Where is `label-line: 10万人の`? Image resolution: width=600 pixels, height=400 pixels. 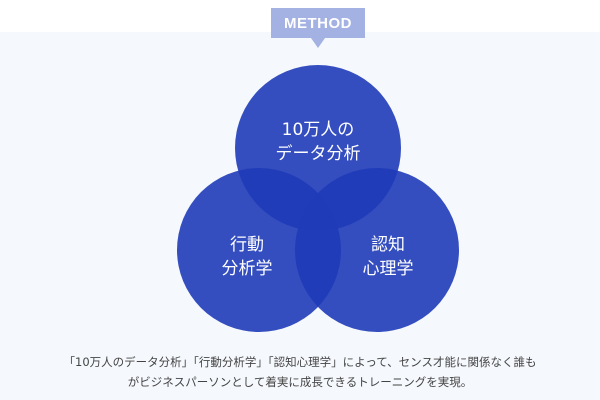 label-line: 10万人の is located at coordinates (318, 130).